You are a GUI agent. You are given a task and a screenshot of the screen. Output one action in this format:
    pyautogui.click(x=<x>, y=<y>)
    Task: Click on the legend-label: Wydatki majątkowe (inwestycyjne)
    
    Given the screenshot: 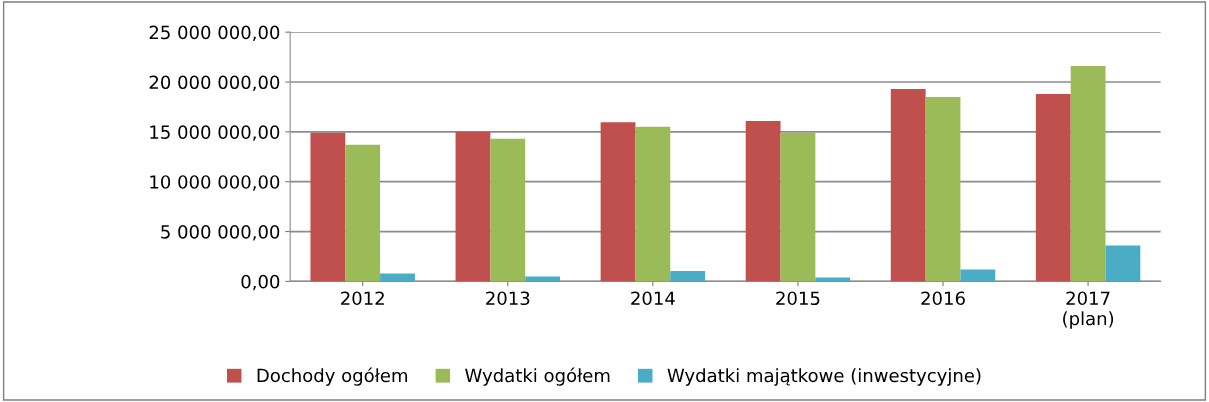 What is the action you would take?
    pyautogui.click(x=824, y=377)
    